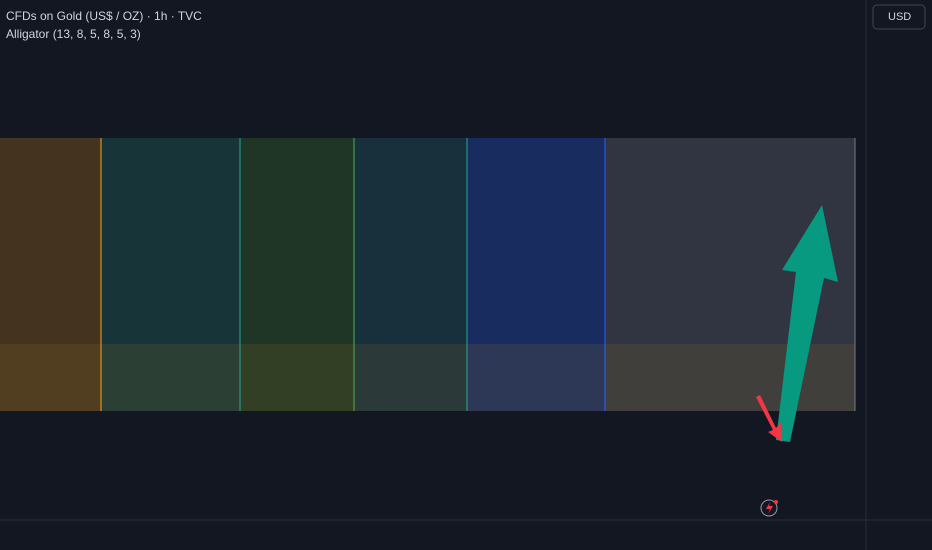 This screenshot has height=550, width=932. Describe the element at coordinates (776, 502) in the screenshot. I see `alert-dot` at that location.